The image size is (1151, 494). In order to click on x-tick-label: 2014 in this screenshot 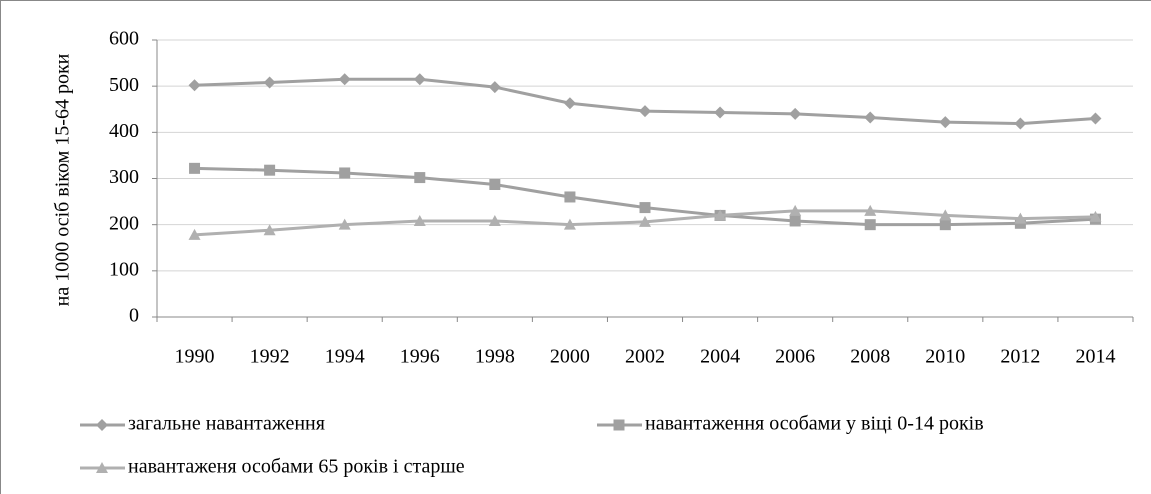, I will do `click(1095, 357)`.